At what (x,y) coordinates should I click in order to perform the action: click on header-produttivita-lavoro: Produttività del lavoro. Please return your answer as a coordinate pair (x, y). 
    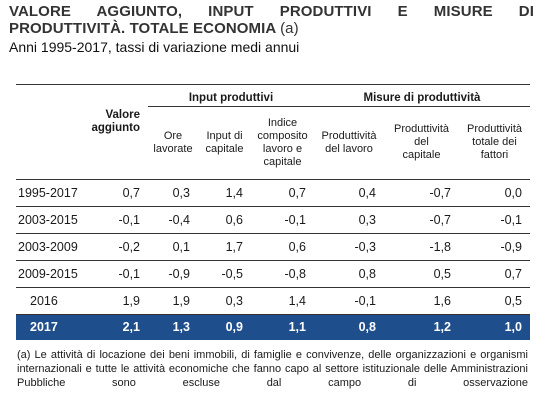
    Looking at the image, I should click on (349, 143).